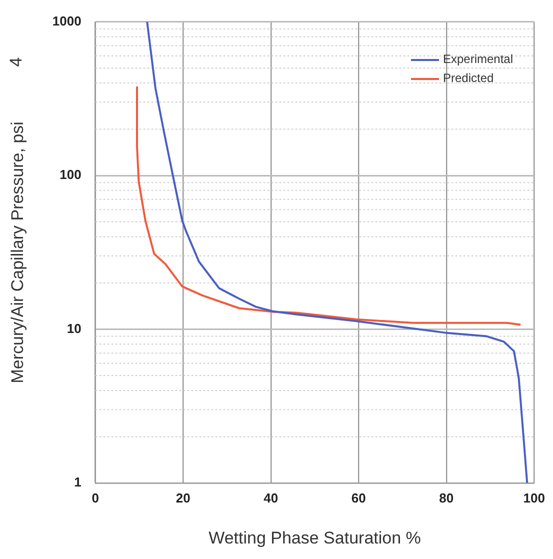 This screenshot has width=553, height=559. Describe the element at coordinates (314, 538) in the screenshot. I see `x-axis-title: Wetting Phase Saturation %` at that location.